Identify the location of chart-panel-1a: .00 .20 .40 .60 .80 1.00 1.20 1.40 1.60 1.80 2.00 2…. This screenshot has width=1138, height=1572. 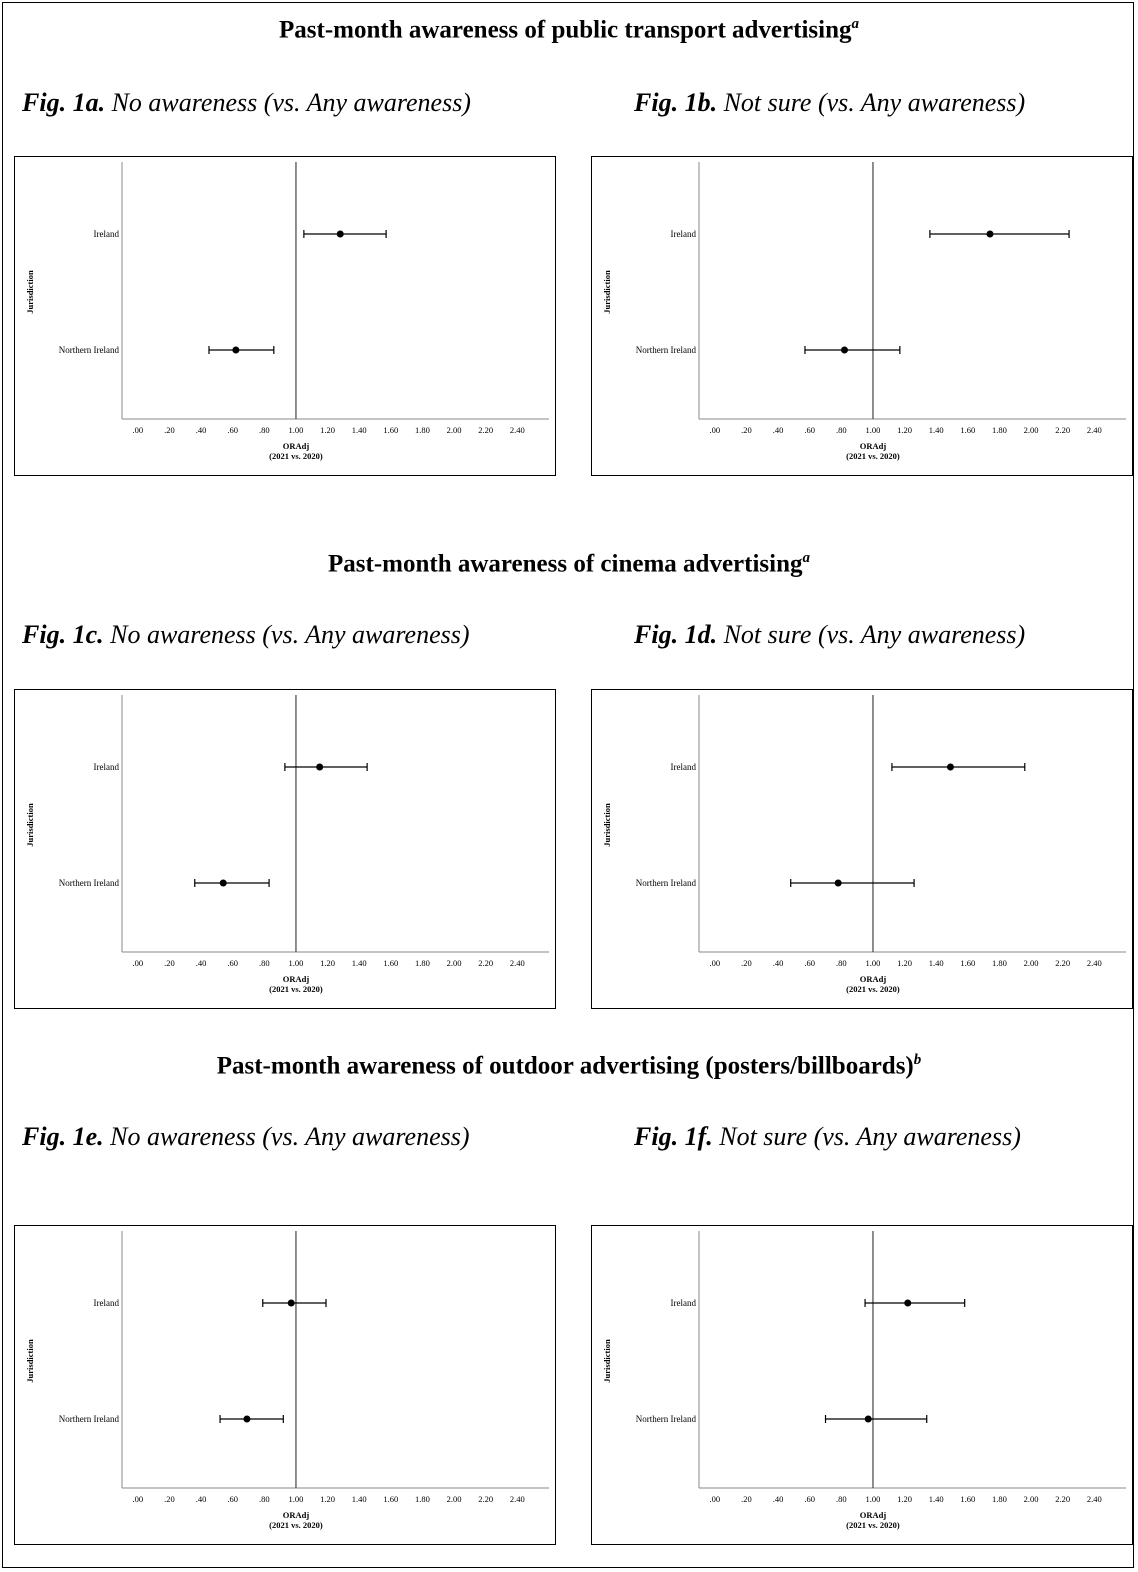
(285, 316).